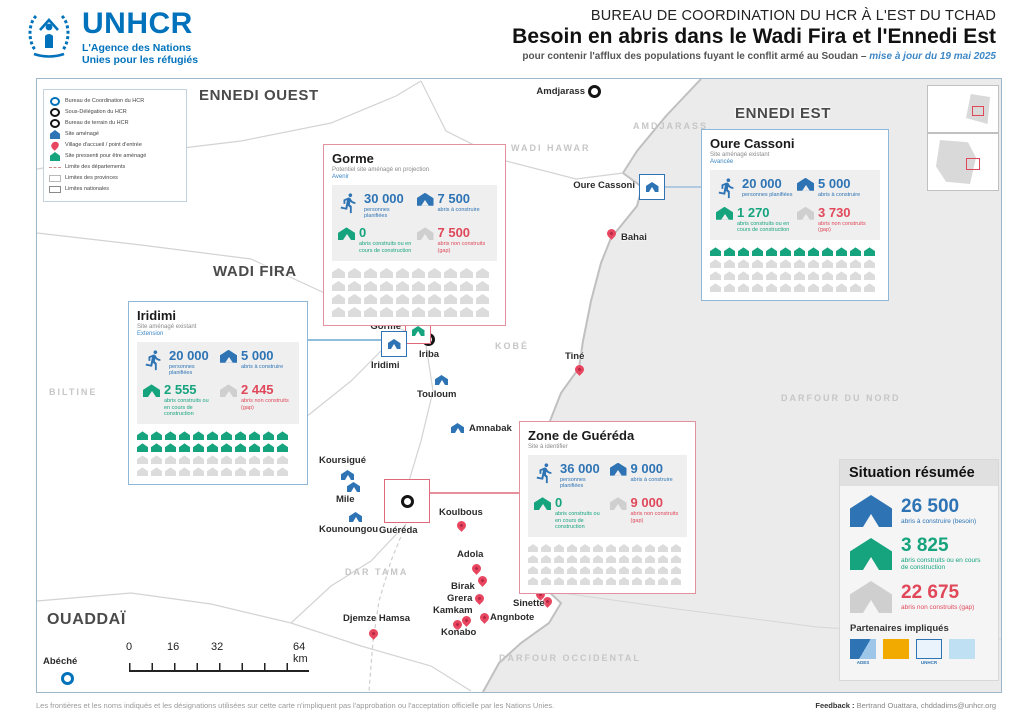 This screenshot has height=724, width=1024. What do you see at coordinates (342, 460) in the screenshot?
I see `town-label-koursigue: Koursigué` at bounding box center [342, 460].